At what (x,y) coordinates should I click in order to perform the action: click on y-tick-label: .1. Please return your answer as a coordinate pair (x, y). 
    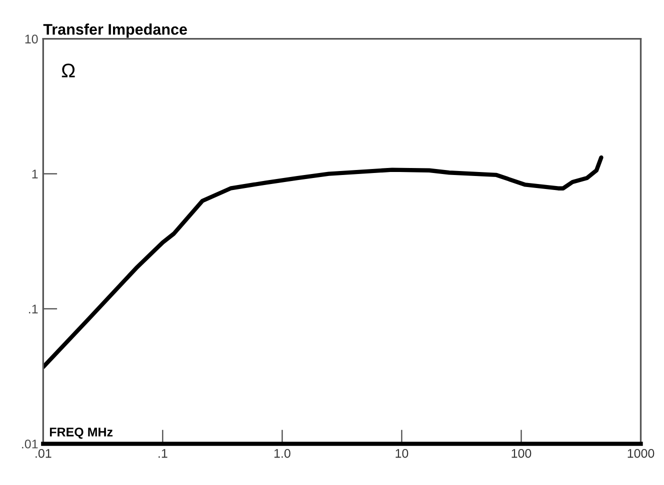
    Looking at the image, I should click on (33, 309).